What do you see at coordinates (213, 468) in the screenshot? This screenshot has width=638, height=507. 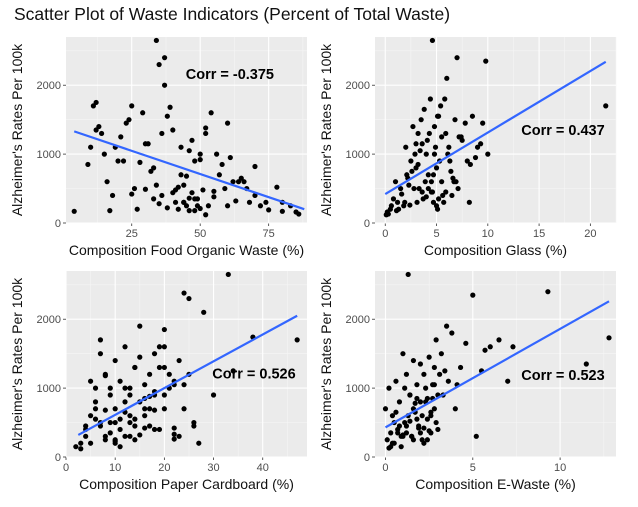 I see `x-tick-label: 30` at bounding box center [213, 468].